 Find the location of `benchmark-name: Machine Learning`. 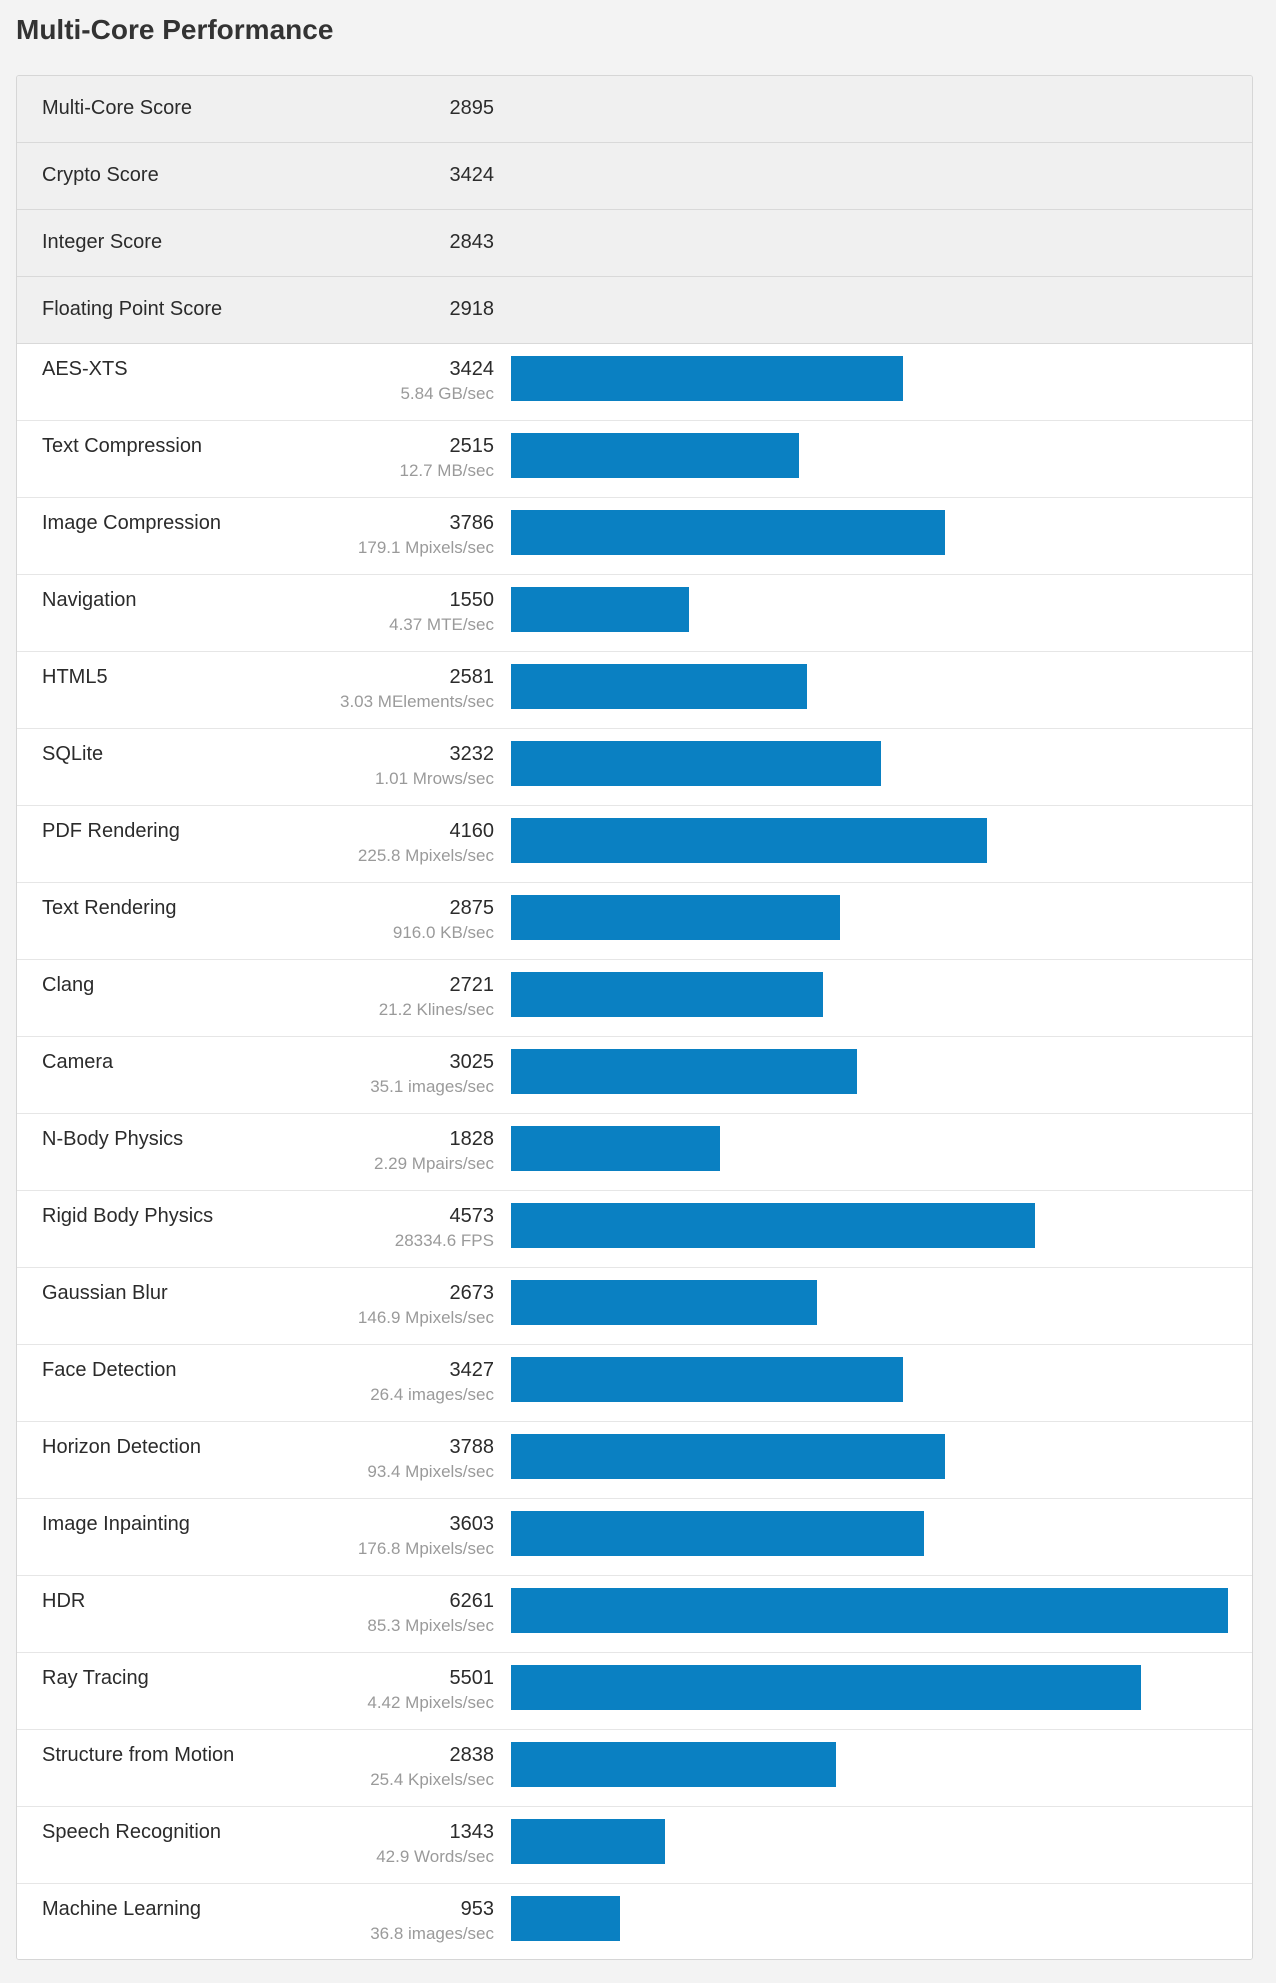

benchmark-name: Machine Learning is located at coordinates (121, 1909).